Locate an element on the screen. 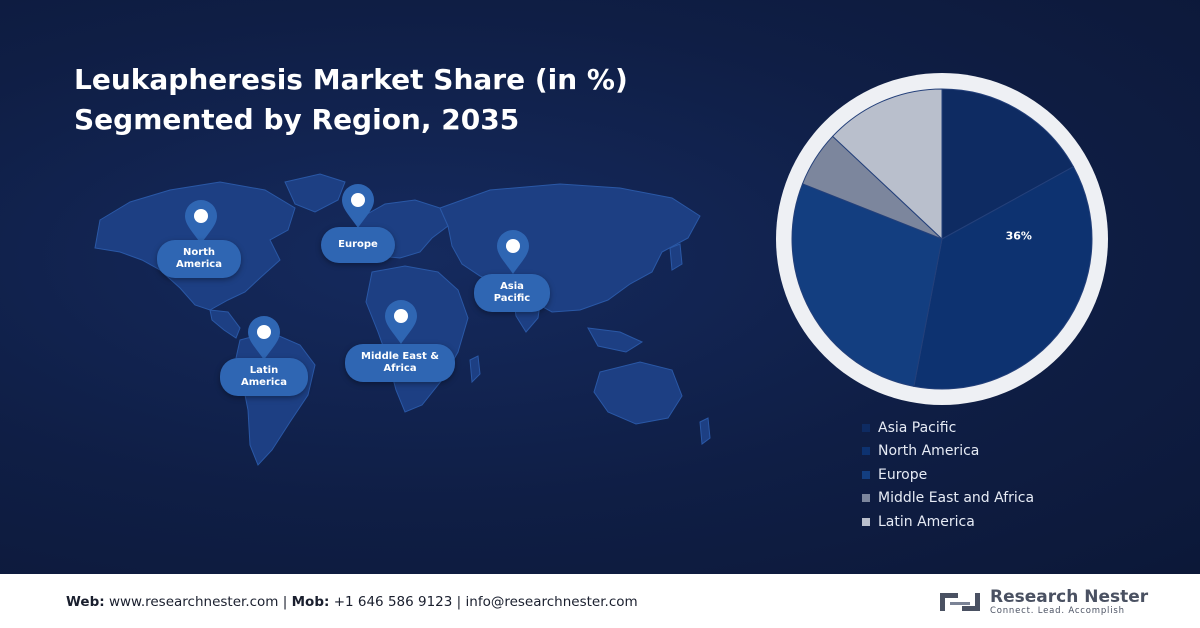  logo-tagline: Connect. Lead. Accomplish is located at coordinates (1057, 611).